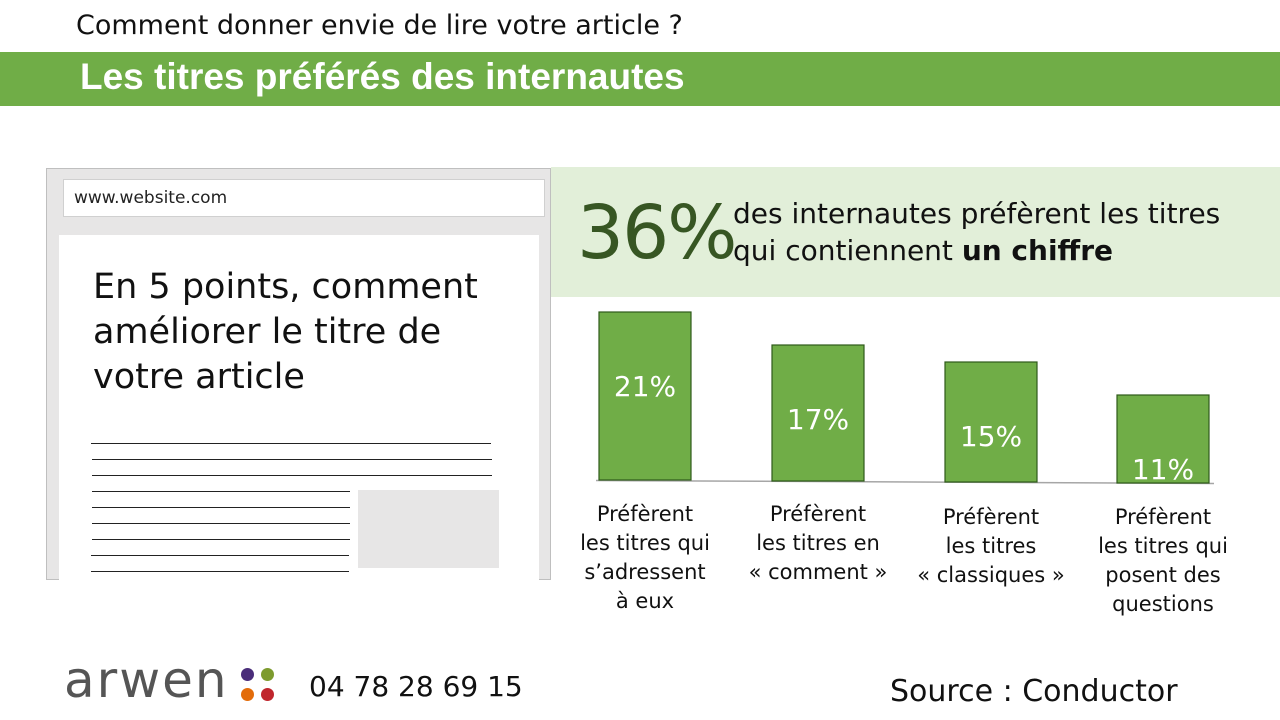  What do you see at coordinates (146, 680) in the screenshot?
I see `brand-logo-text: arwen` at bounding box center [146, 680].